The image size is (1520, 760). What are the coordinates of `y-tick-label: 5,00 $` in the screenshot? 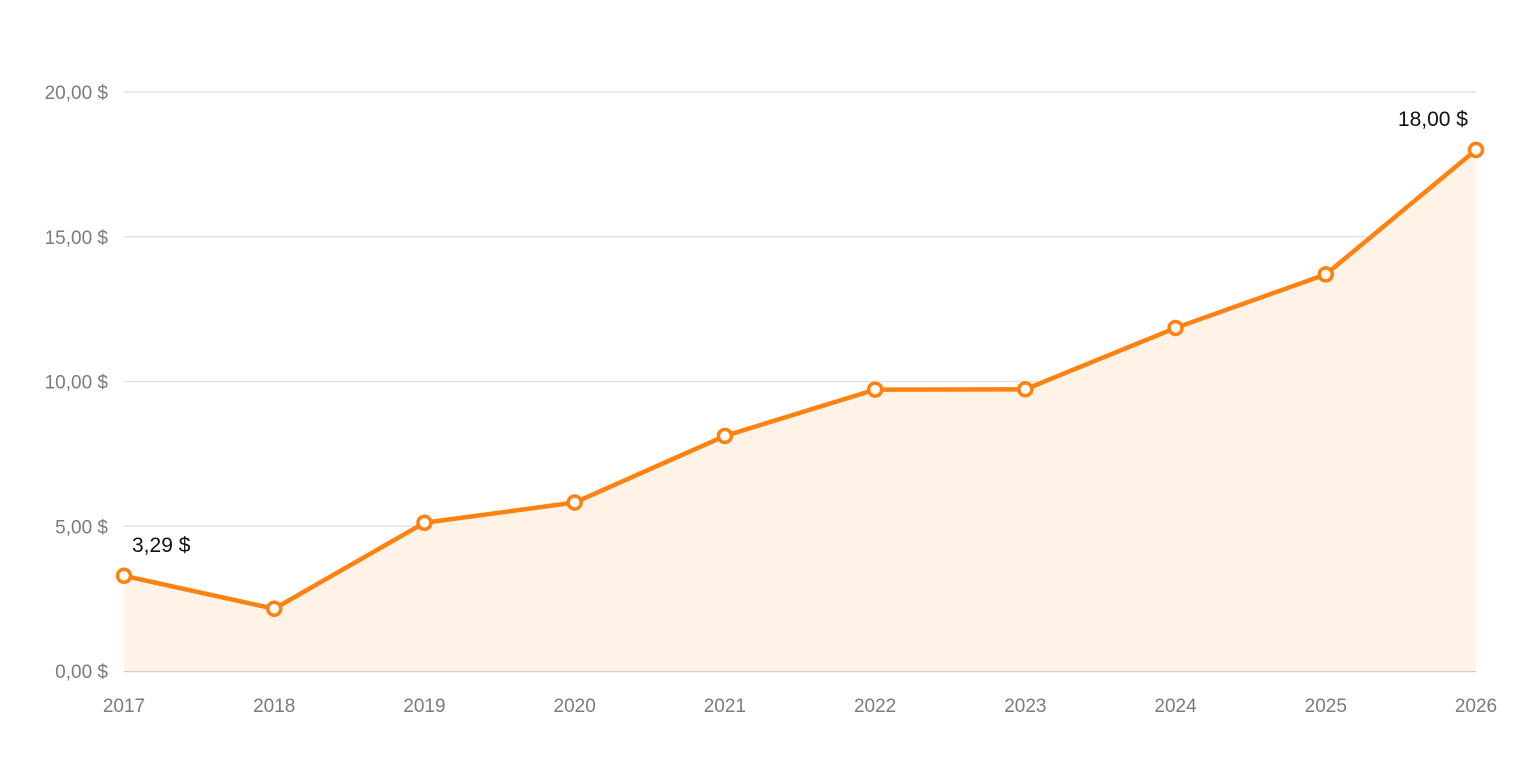 It's located at (81, 527).